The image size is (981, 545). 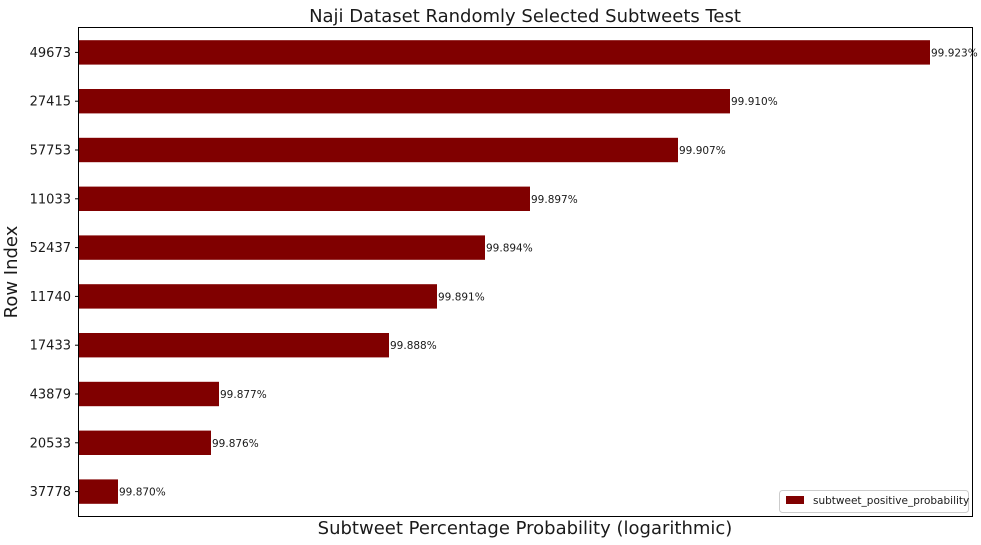 I want to click on data-label: 99.907%, so click(x=702, y=151).